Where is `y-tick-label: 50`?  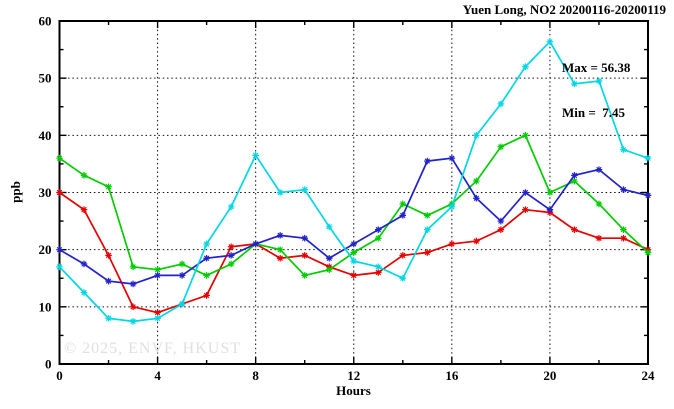 y-tick-label: 50 is located at coordinates (45, 78).